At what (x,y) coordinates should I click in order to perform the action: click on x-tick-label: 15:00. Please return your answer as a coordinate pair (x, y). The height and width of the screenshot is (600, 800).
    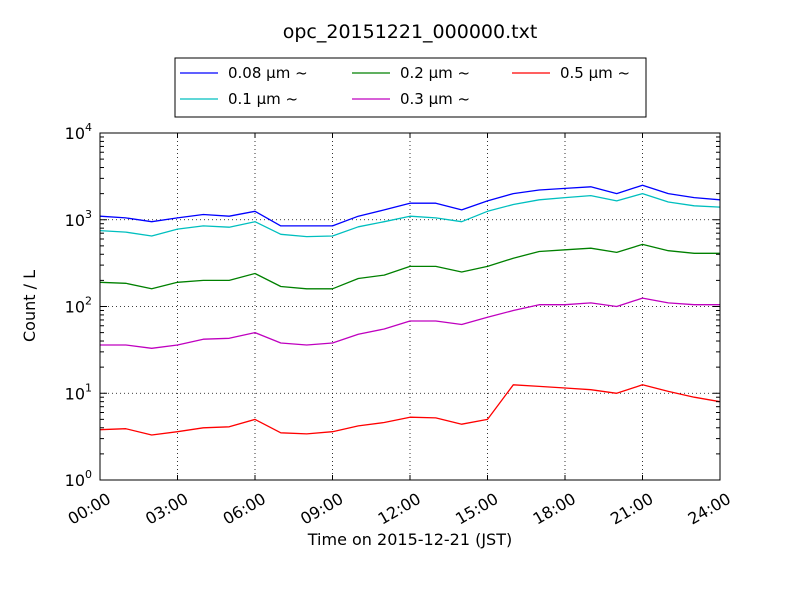
    Looking at the image, I should click on (476, 509).